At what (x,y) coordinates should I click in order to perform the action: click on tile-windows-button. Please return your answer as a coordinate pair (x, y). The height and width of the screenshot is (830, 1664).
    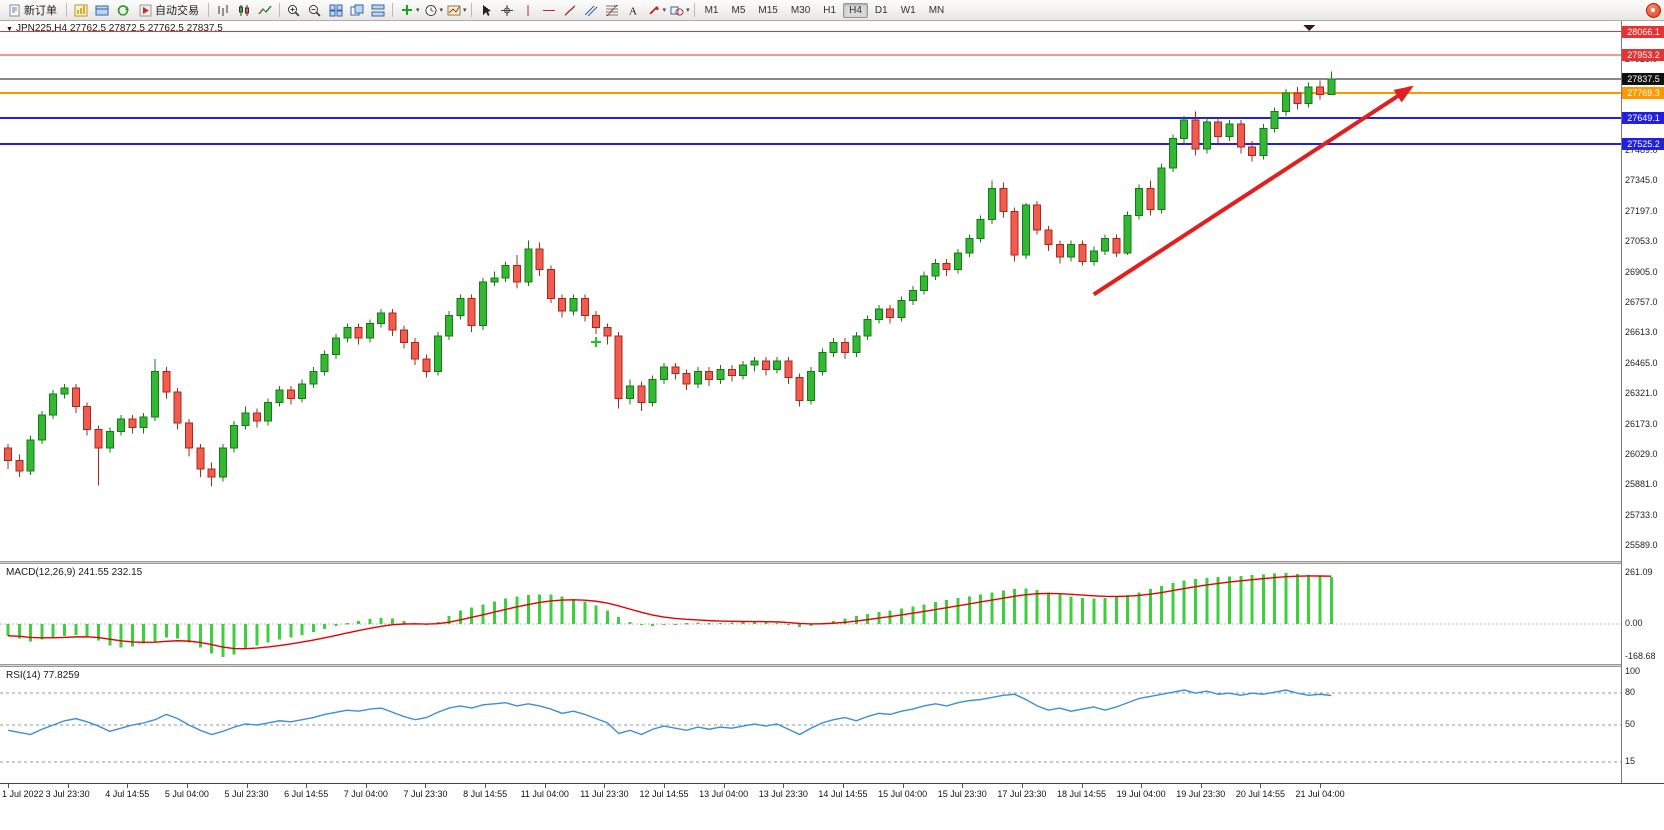
    Looking at the image, I should click on (336, 10).